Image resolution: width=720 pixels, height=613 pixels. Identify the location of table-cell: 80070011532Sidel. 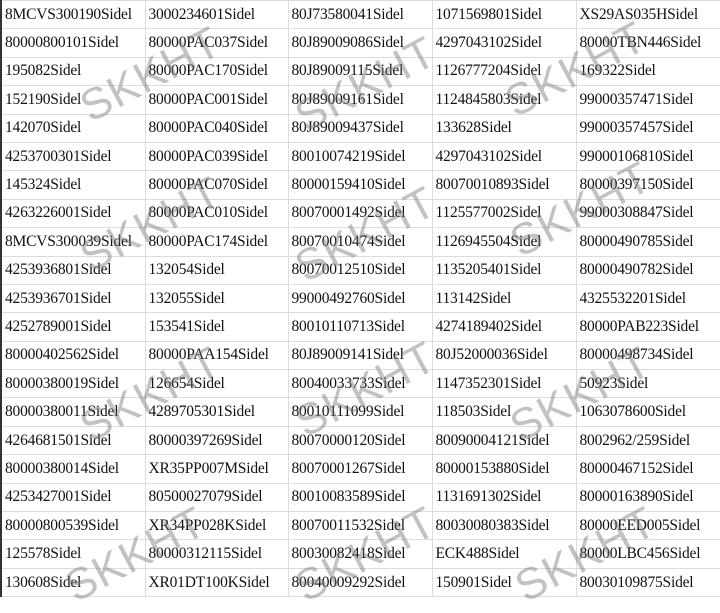
(360, 526).